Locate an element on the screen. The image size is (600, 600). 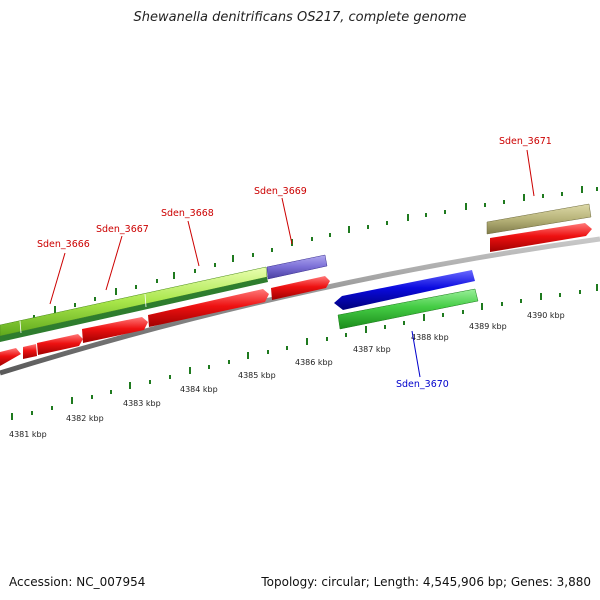
kbp-label: 4390 kbp is located at coordinates (546, 315).